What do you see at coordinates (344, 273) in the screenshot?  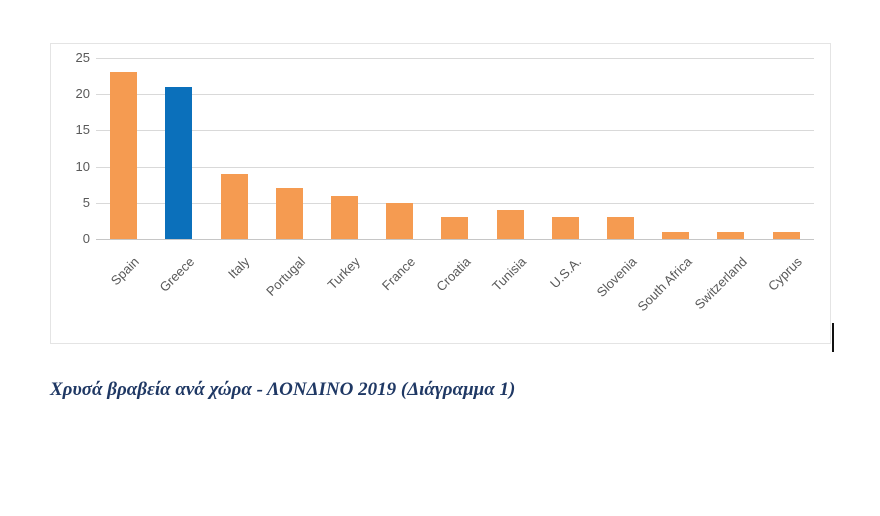 I see `x-axis-label-turkey: Turkey` at bounding box center [344, 273].